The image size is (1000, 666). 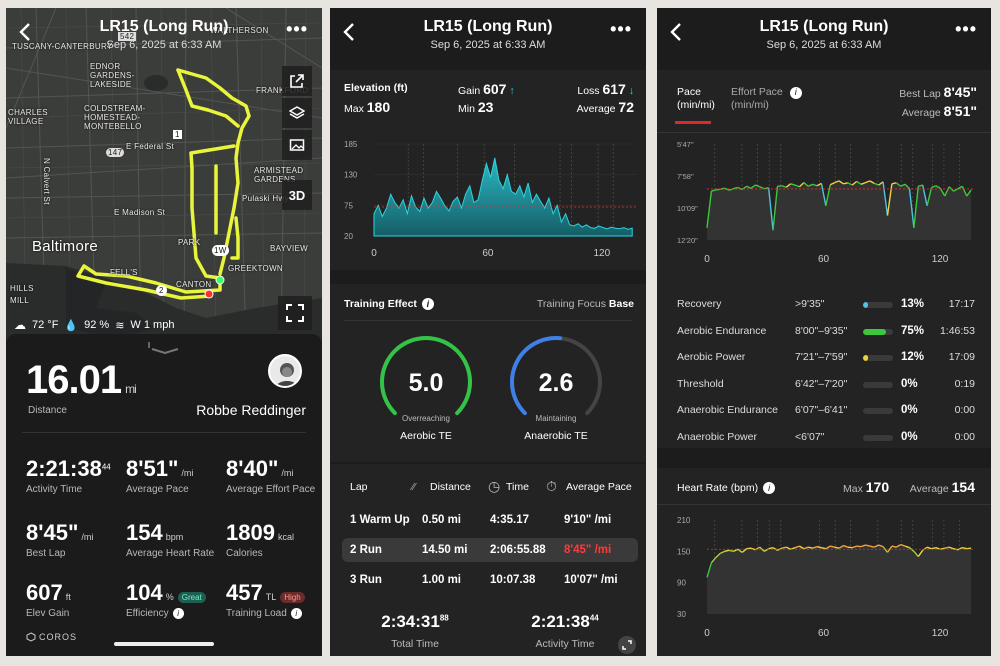 I want to click on map-label: PARK, so click(x=189, y=242).